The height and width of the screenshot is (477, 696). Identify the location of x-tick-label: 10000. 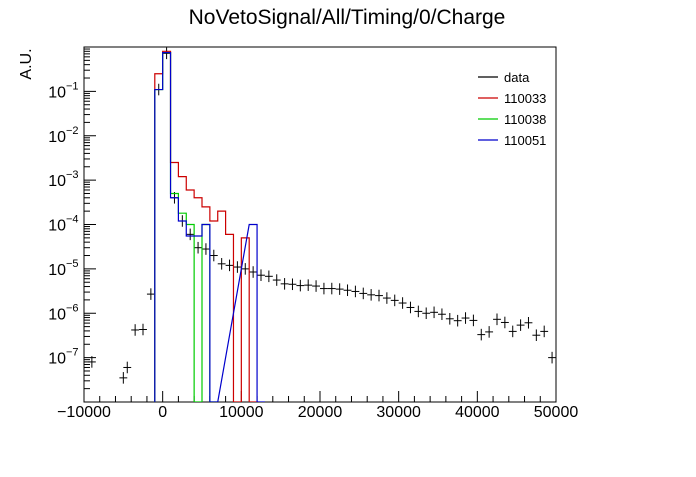
(241, 412).